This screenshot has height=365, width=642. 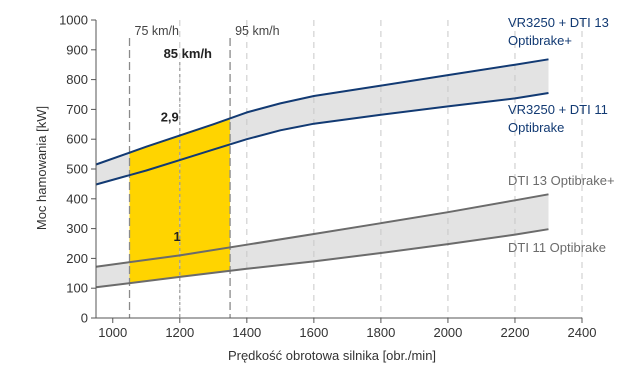 I want to click on series-label-3: DTI 13 Optibrake+, so click(x=561, y=180).